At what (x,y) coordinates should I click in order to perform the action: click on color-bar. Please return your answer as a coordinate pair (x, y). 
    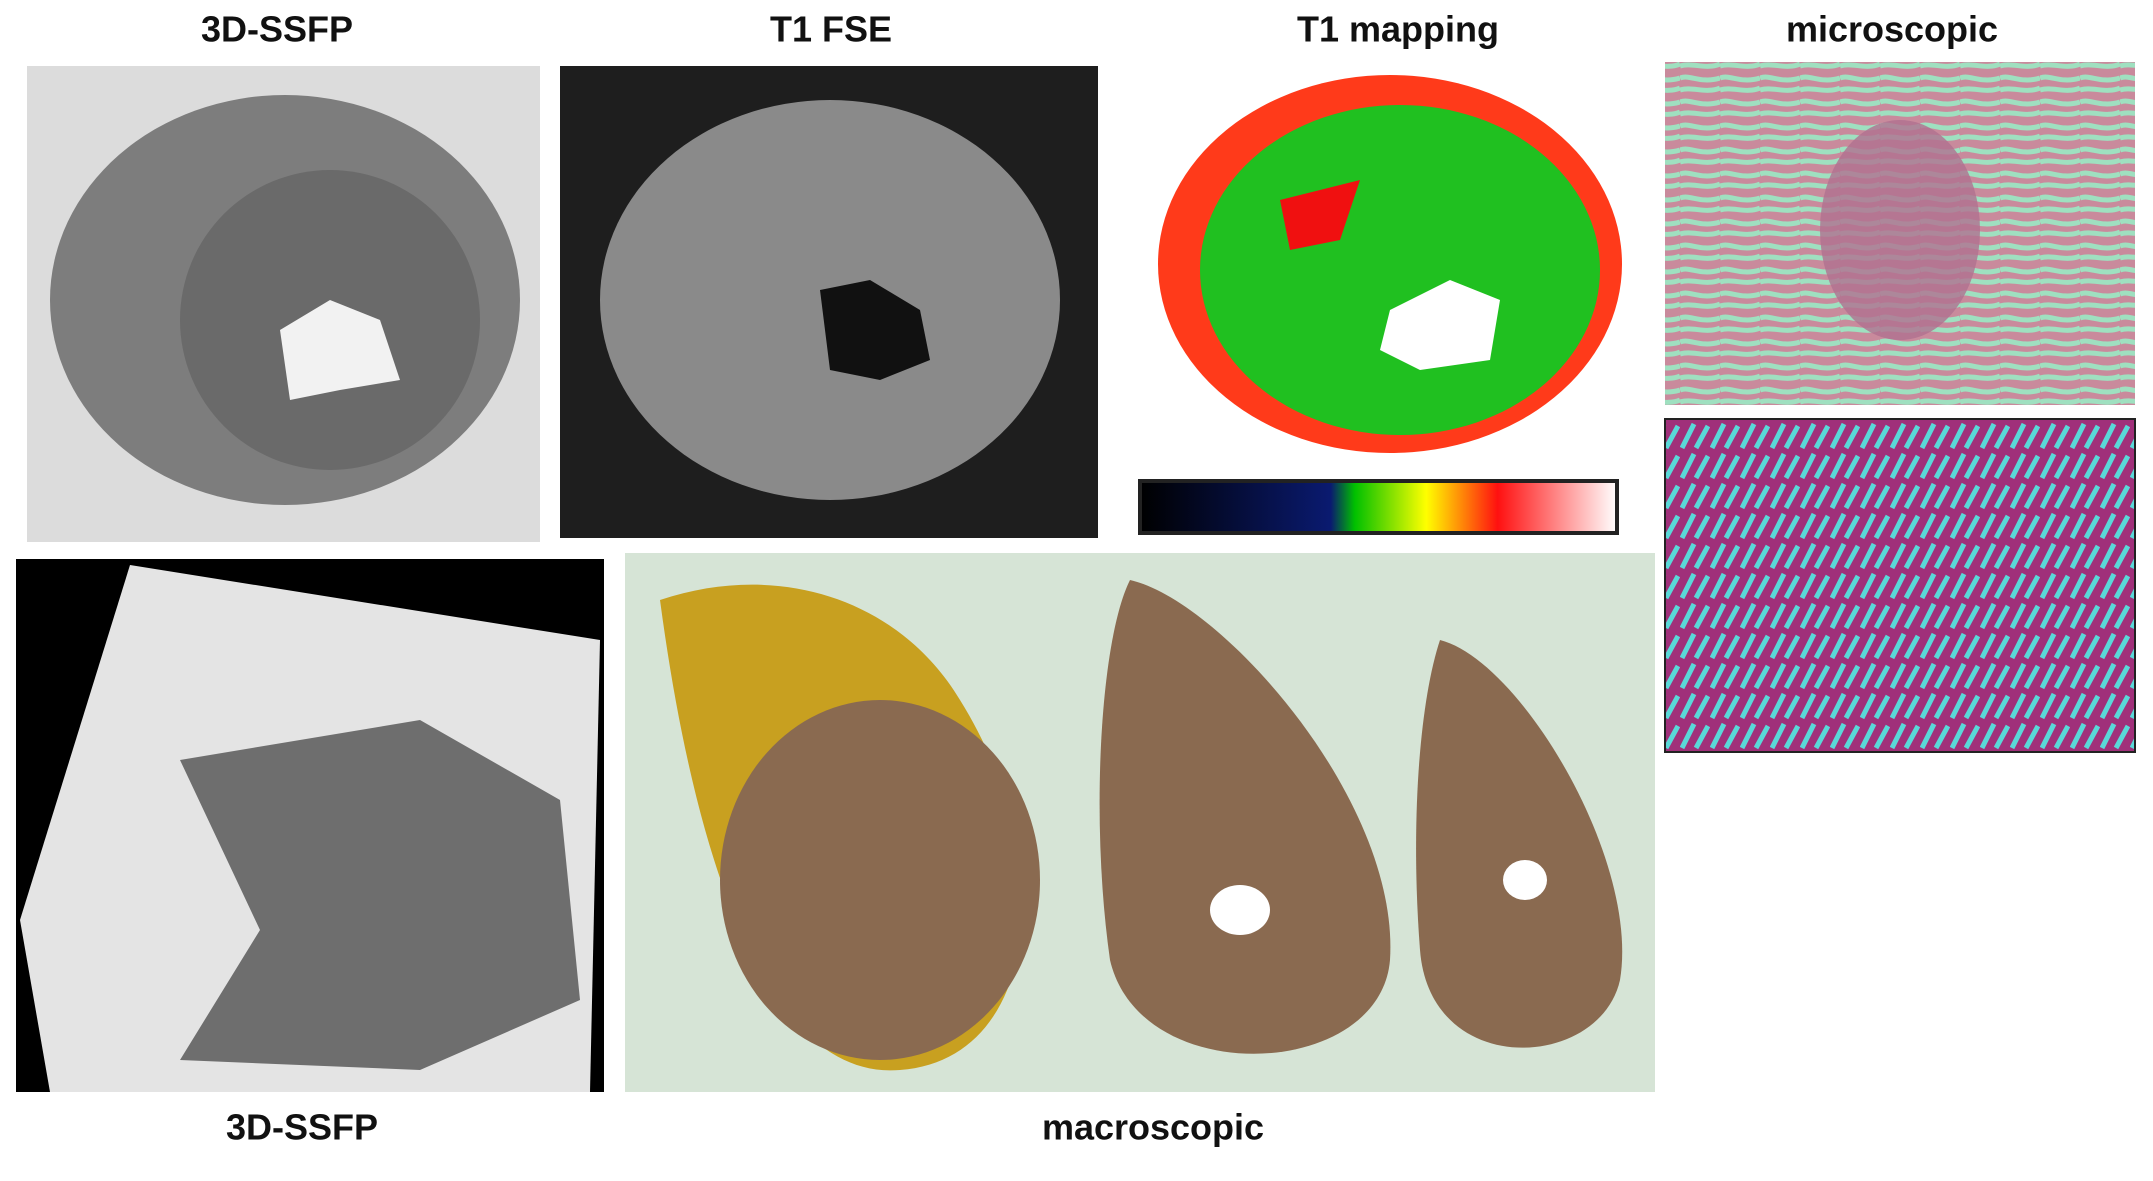
    Looking at the image, I should click on (1378, 507).